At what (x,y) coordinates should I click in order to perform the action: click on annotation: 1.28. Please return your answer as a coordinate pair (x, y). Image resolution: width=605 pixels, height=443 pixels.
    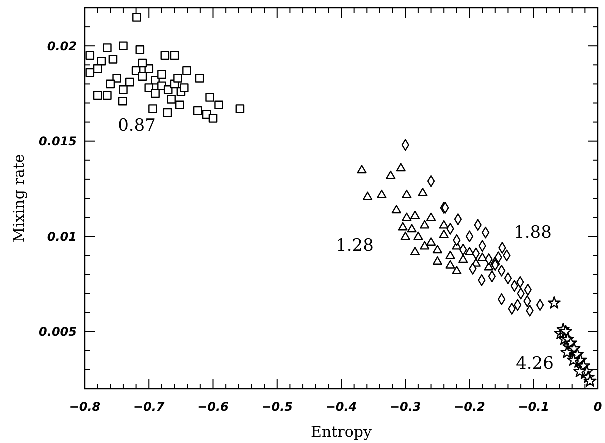
    Looking at the image, I should click on (355, 246).